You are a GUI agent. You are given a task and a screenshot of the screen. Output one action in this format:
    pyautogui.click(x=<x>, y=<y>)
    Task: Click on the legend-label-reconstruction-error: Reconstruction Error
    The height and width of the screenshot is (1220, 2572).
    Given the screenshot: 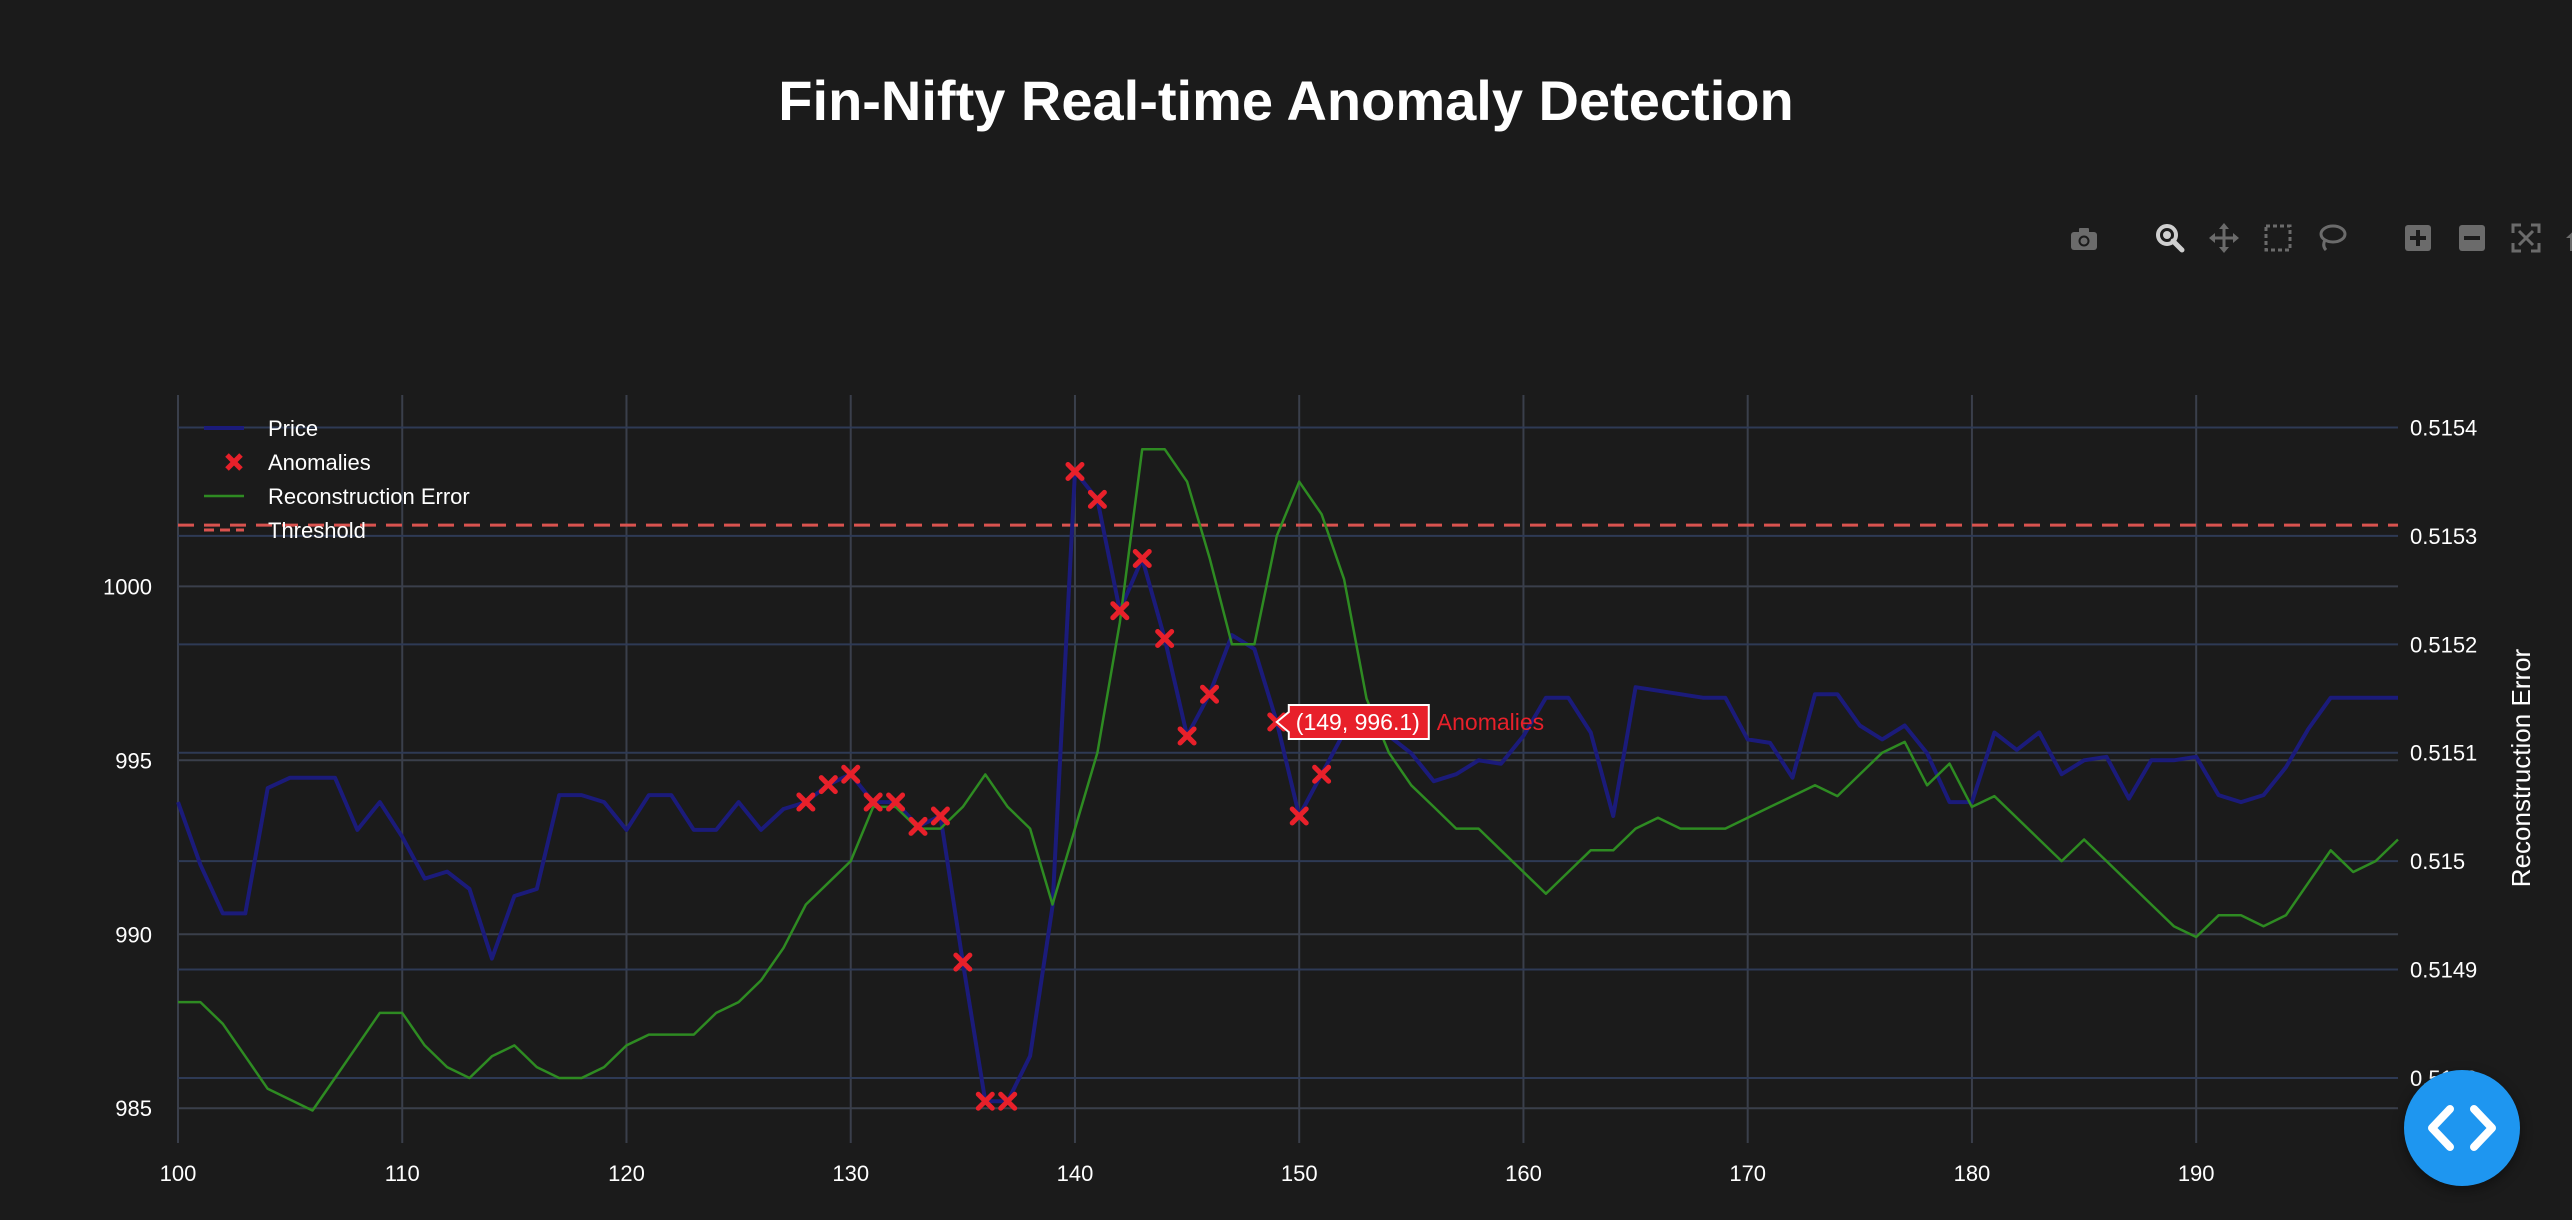 What is the action you would take?
    pyautogui.click(x=369, y=496)
    